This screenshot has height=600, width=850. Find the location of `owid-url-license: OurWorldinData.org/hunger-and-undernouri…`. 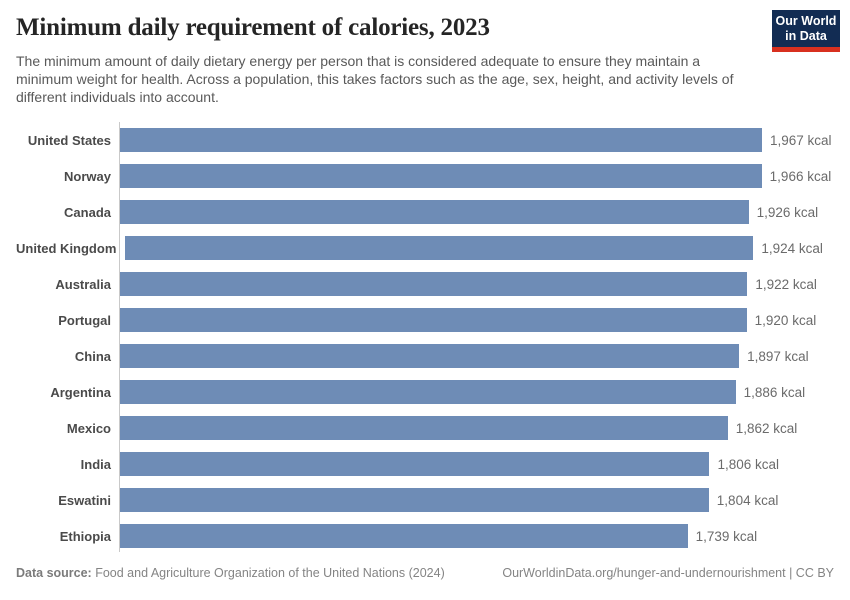

owid-url-license: OurWorldinData.org/hunger-and-undernouri… is located at coordinates (668, 573).